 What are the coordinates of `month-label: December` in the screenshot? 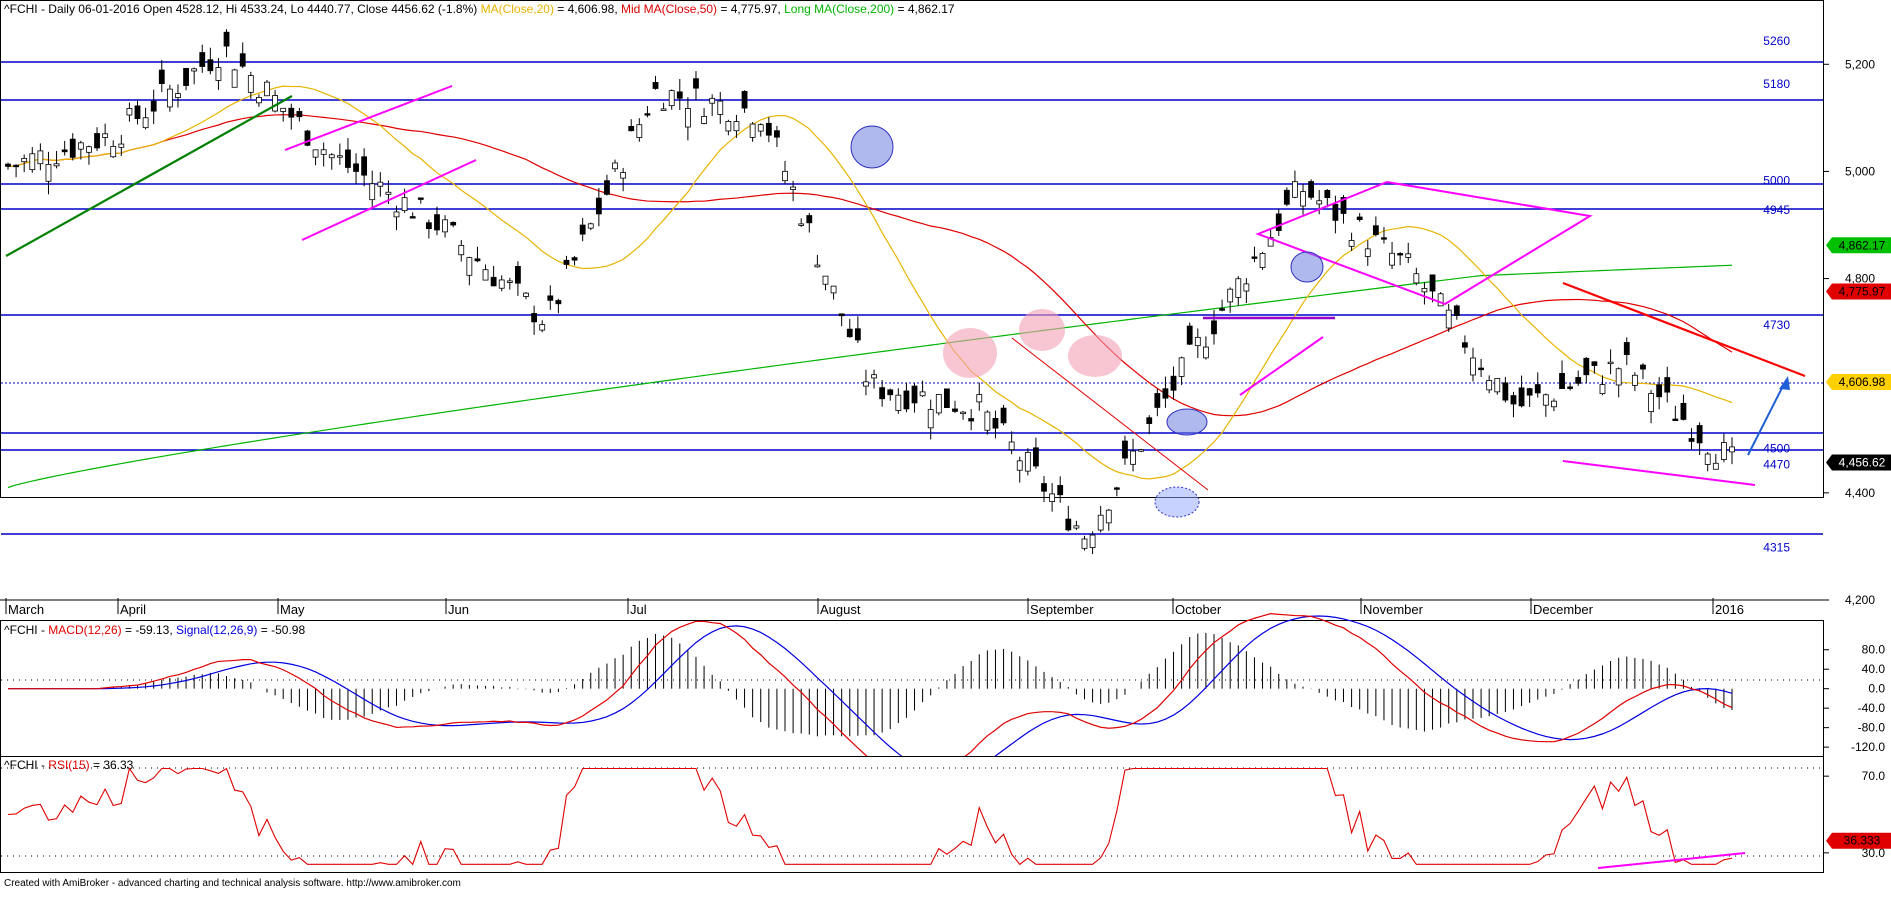 It's located at (1563, 609).